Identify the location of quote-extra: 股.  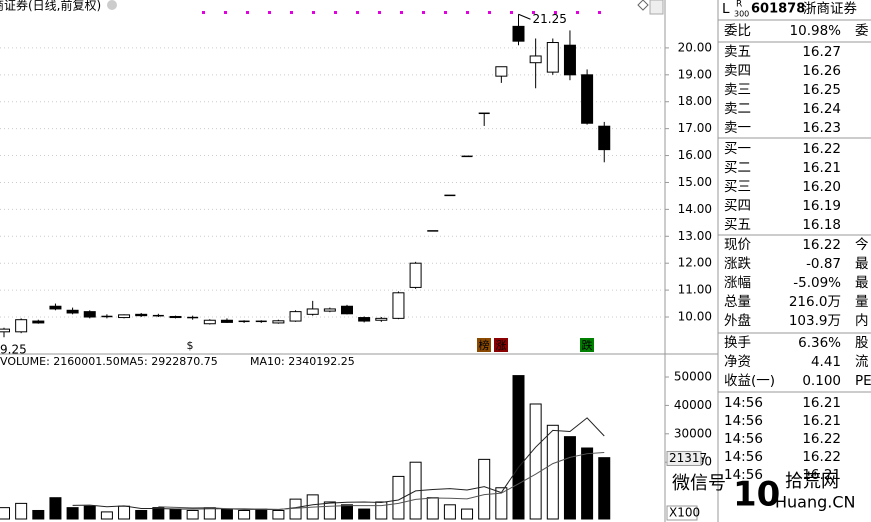
(862, 343).